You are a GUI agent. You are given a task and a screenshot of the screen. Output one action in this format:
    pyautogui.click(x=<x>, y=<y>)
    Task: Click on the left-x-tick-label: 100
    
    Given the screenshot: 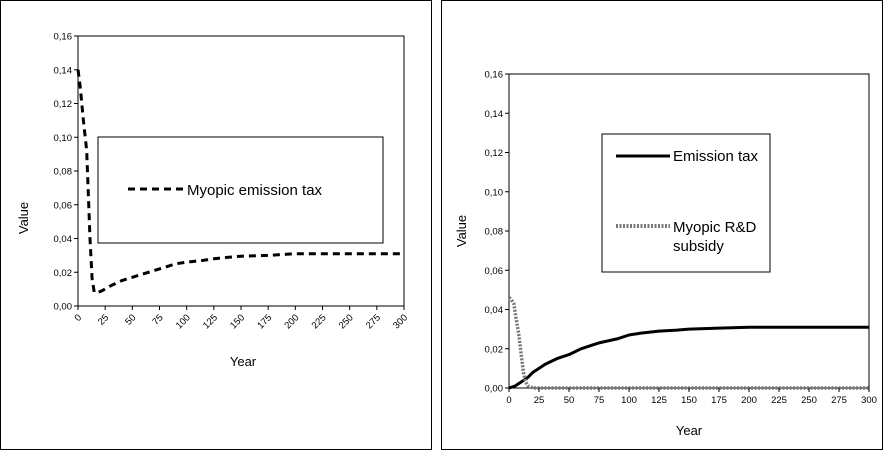 What is the action you would take?
    pyautogui.click(x=183, y=321)
    